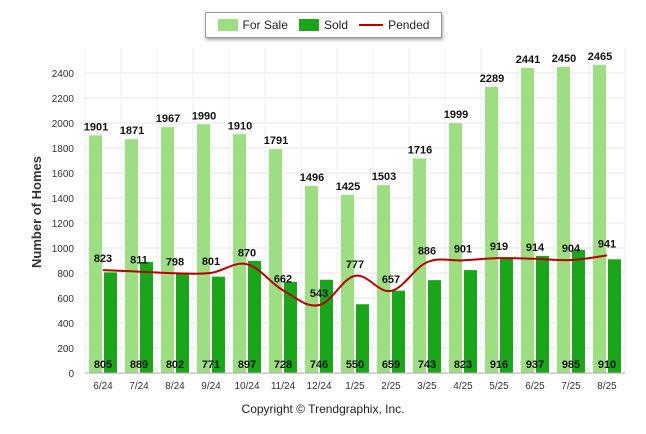 This screenshot has height=434, width=646. What do you see at coordinates (371, 25) in the screenshot?
I see `legend-line-pended` at bounding box center [371, 25].